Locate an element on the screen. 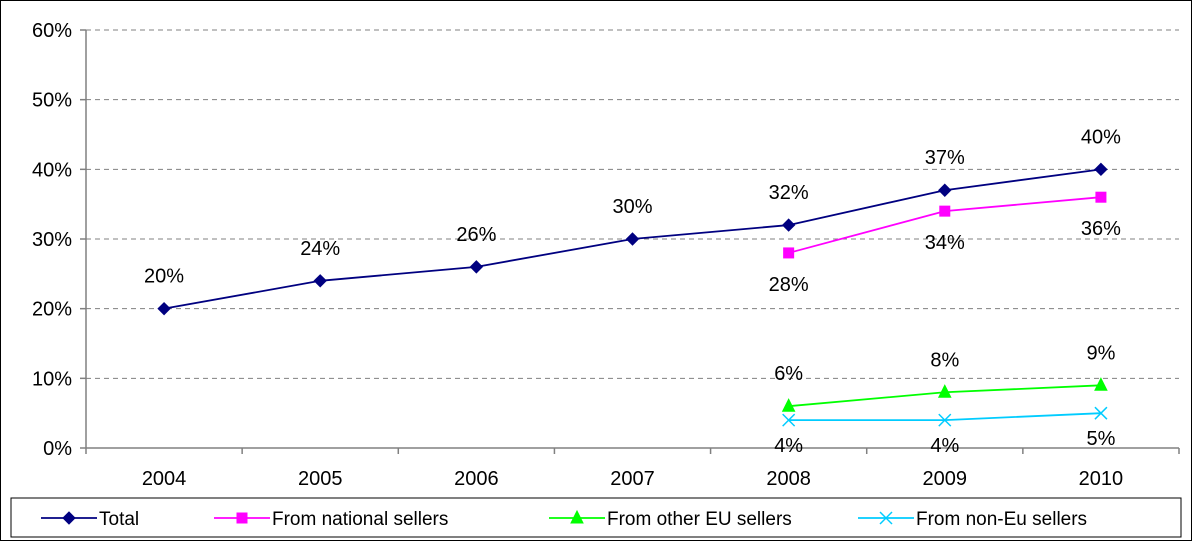 Image resolution: width=1192 pixels, height=545 pixels. series-from-non-eu-sellers is located at coordinates (945, 416).